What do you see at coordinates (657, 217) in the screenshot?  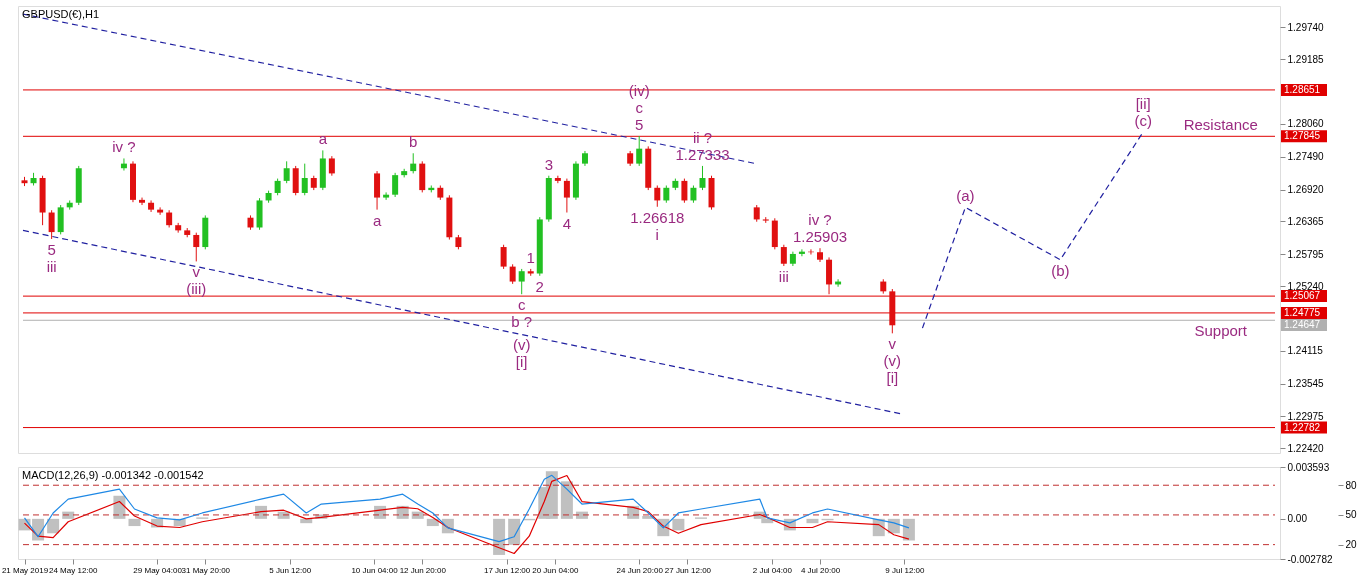 I see `annotation: 1.26618` at bounding box center [657, 217].